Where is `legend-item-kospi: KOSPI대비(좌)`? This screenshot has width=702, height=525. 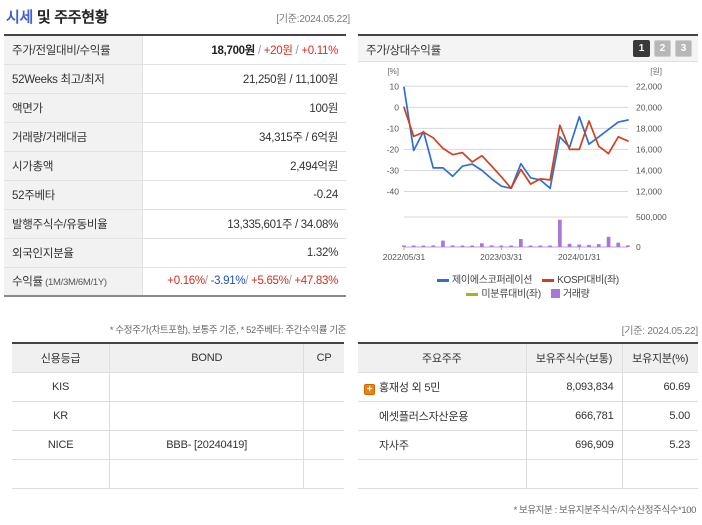
legend-item-kospi: KOSPI대비(좌) is located at coordinates (580, 281).